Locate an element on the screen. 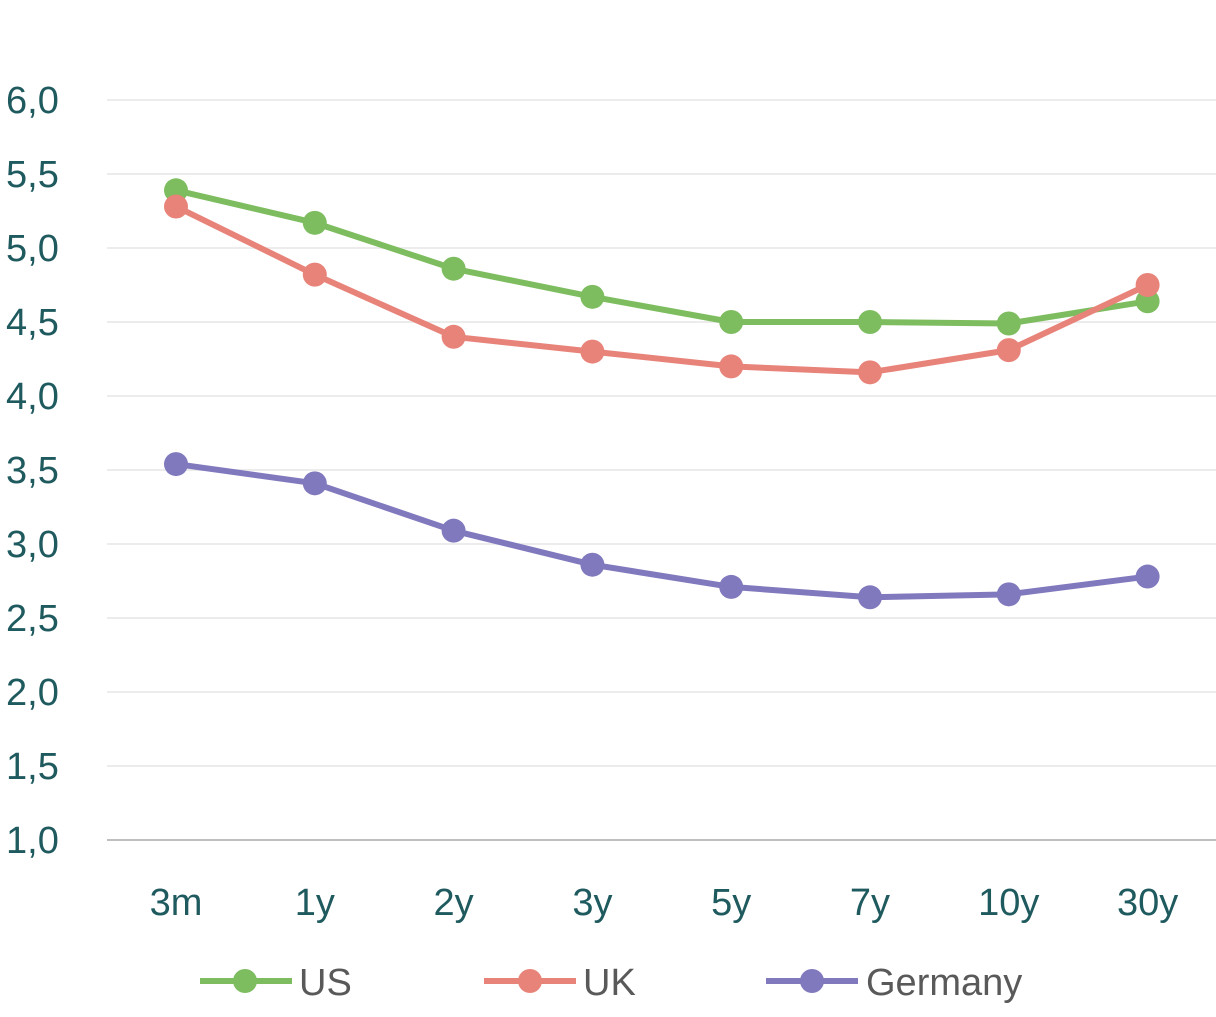  legend-label: UK is located at coordinates (609, 983).